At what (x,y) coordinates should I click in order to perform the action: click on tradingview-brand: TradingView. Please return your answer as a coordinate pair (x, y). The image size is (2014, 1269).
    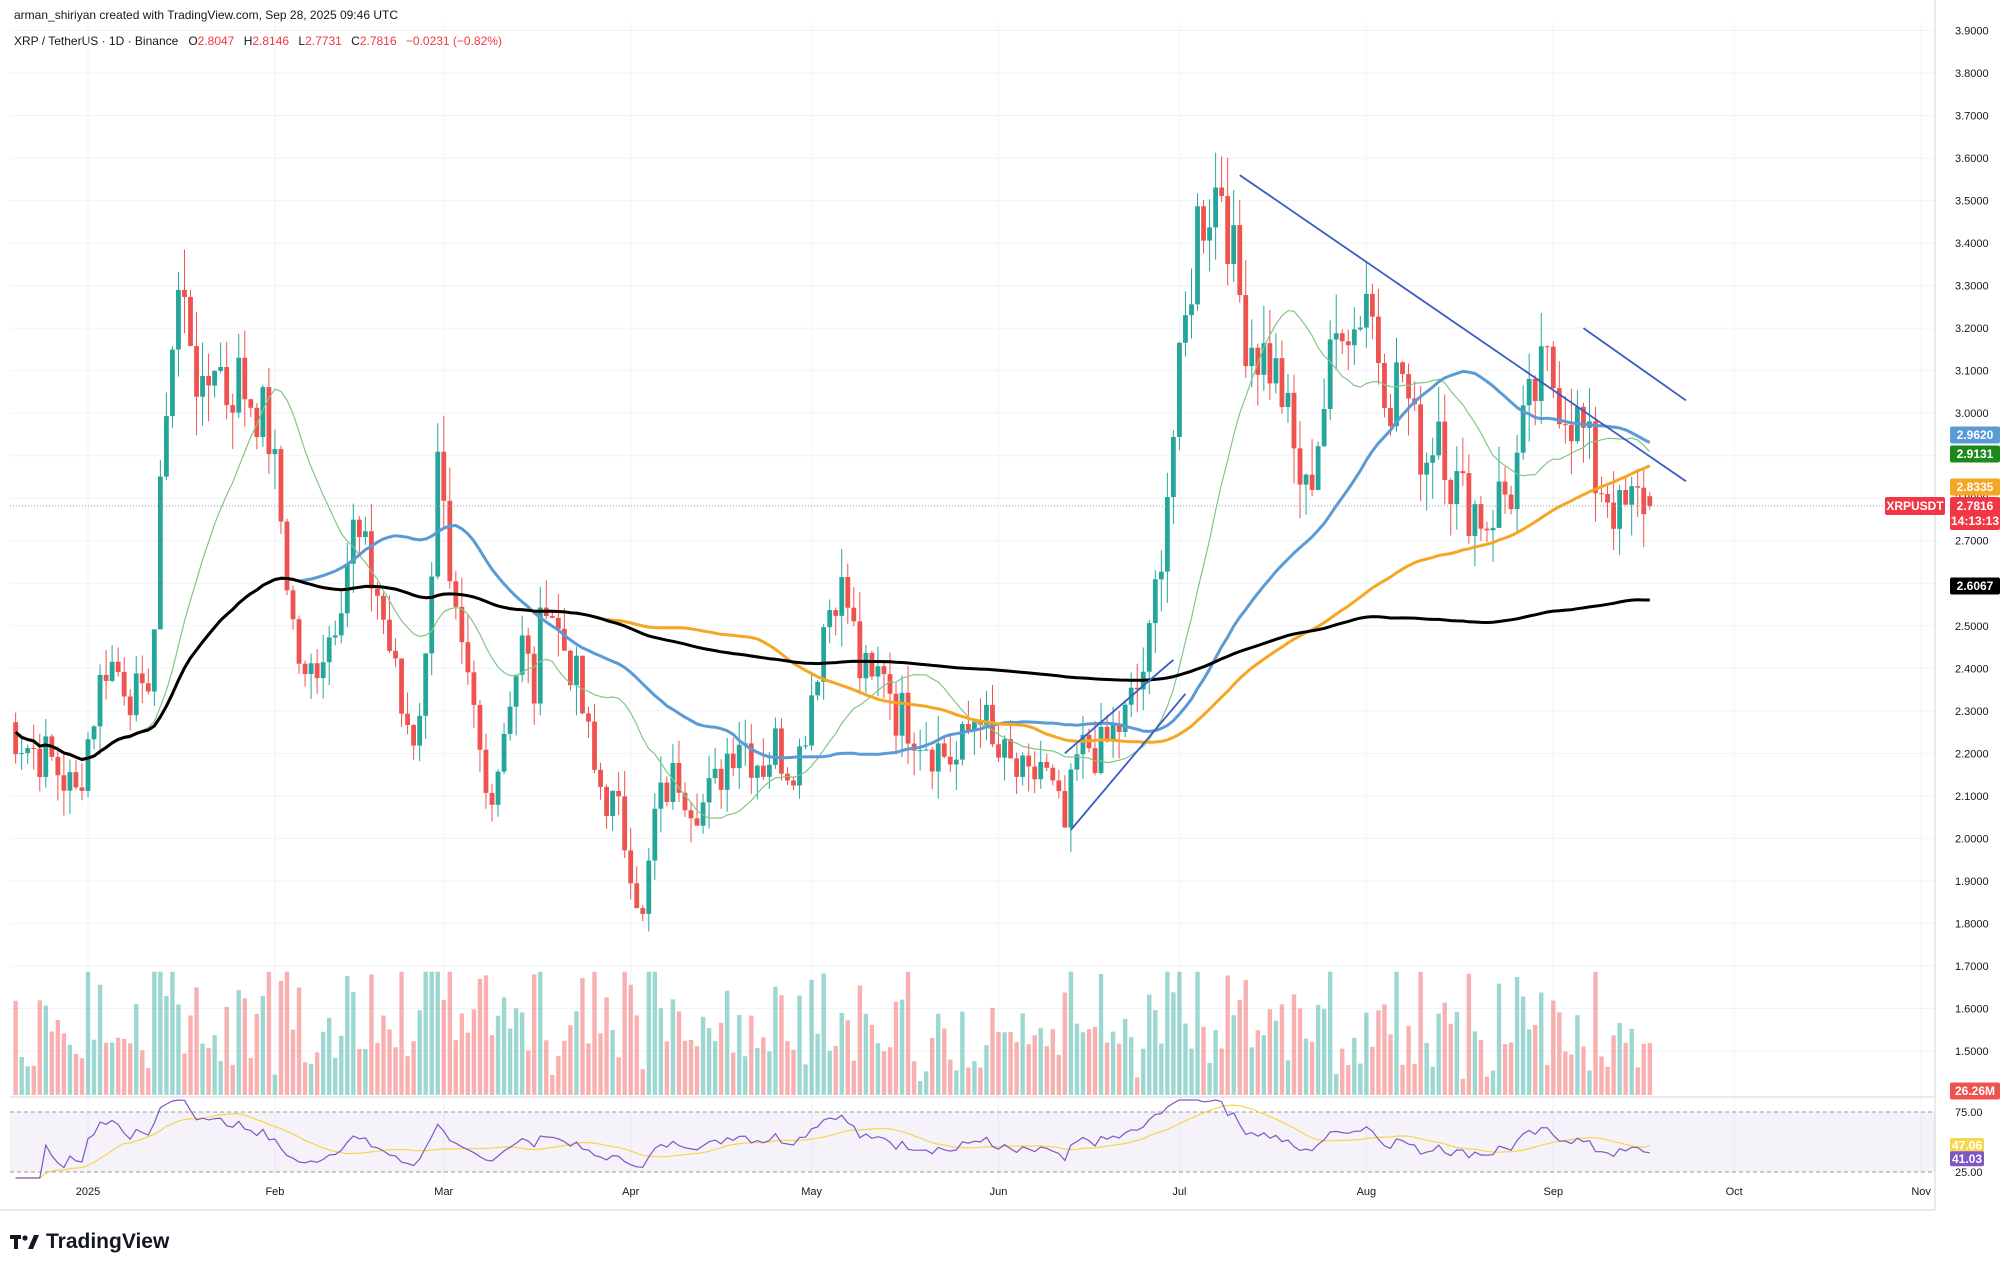
    Looking at the image, I should click on (89, 1242).